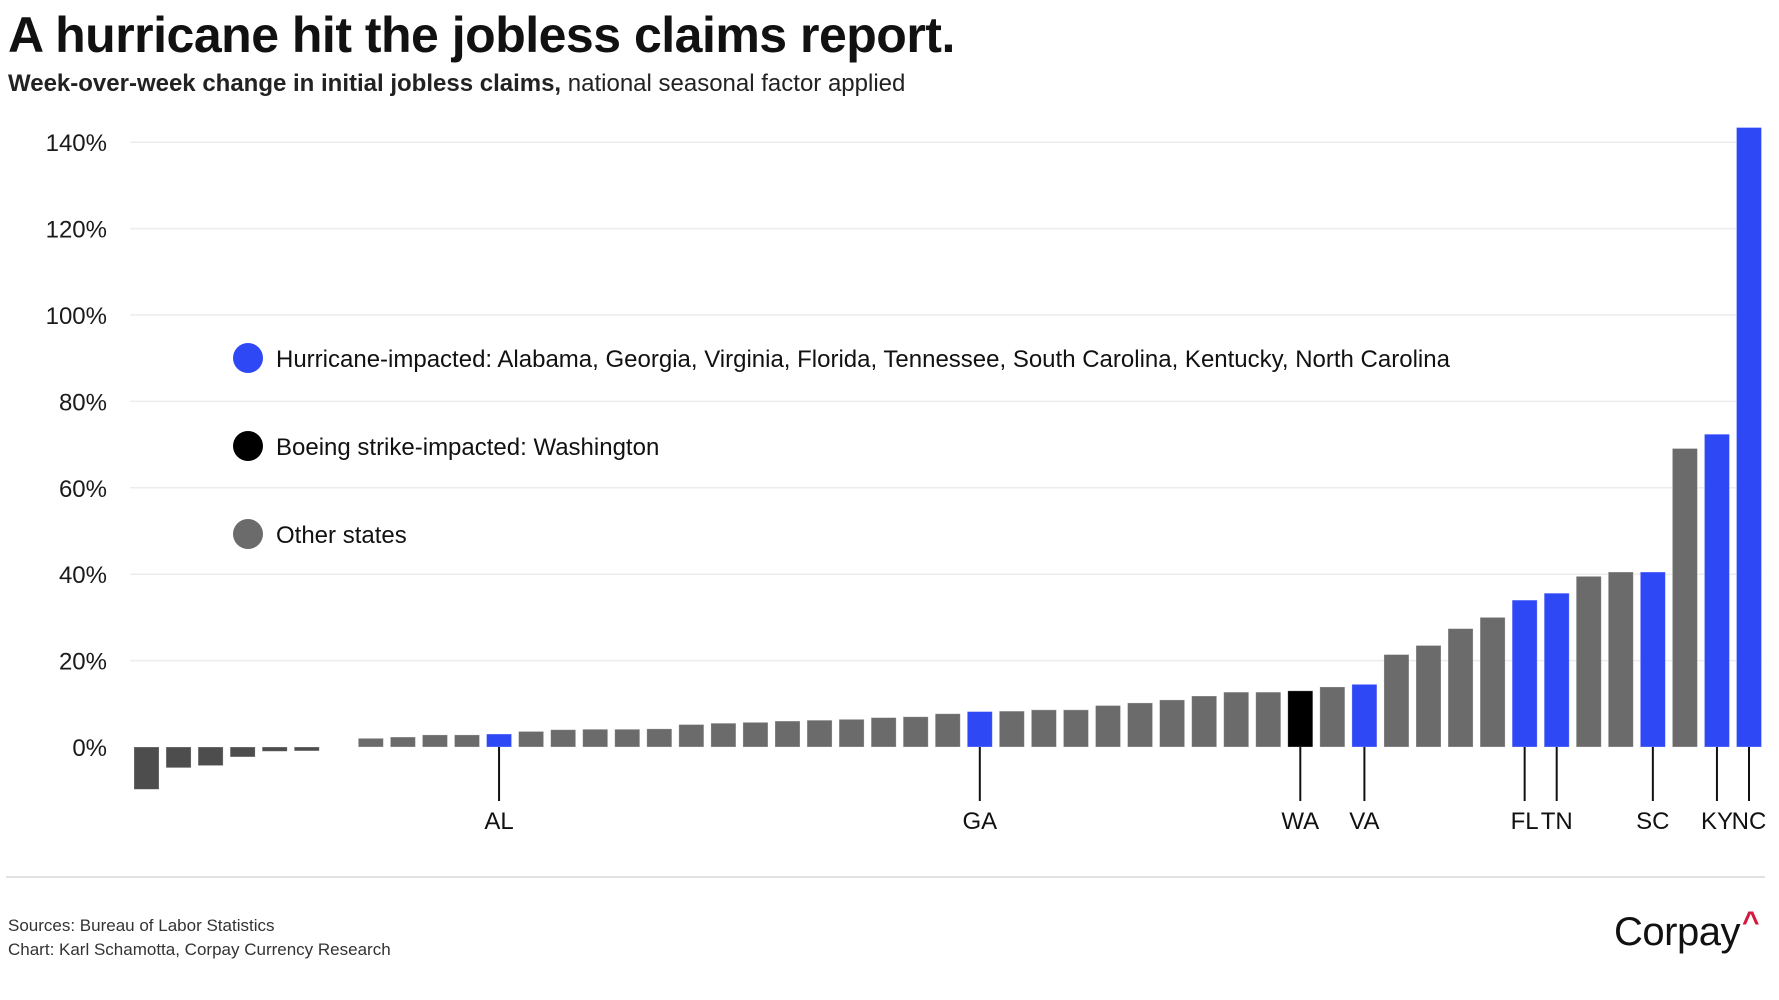 Image resolution: width=1779 pixels, height=1000 pixels. I want to click on corpay-logo: Corpay^, so click(1686, 930).